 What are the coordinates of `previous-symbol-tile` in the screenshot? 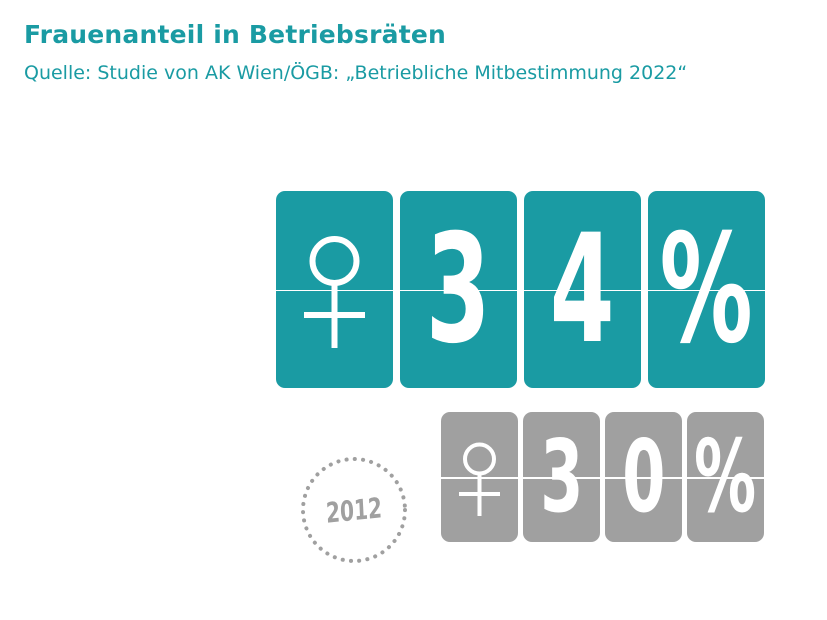 It's located at (479, 477).